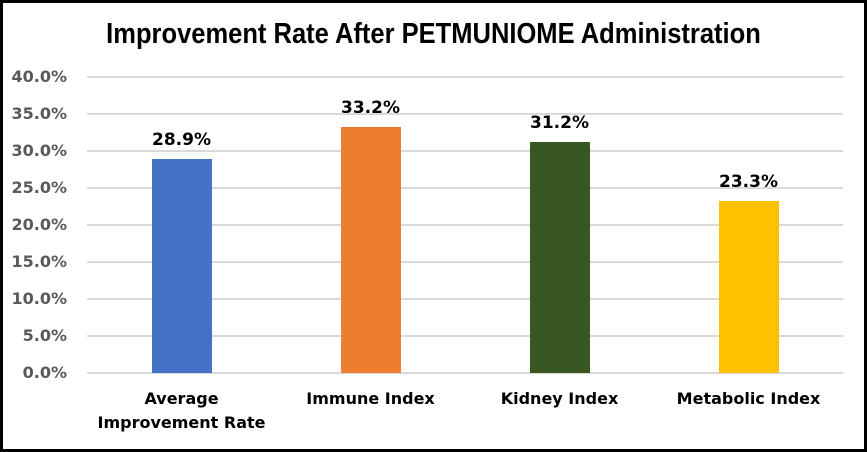 Image resolution: width=867 pixels, height=452 pixels. Describe the element at coordinates (39, 187) in the screenshot. I see `y-axis-tick-label: 25.0%` at that location.